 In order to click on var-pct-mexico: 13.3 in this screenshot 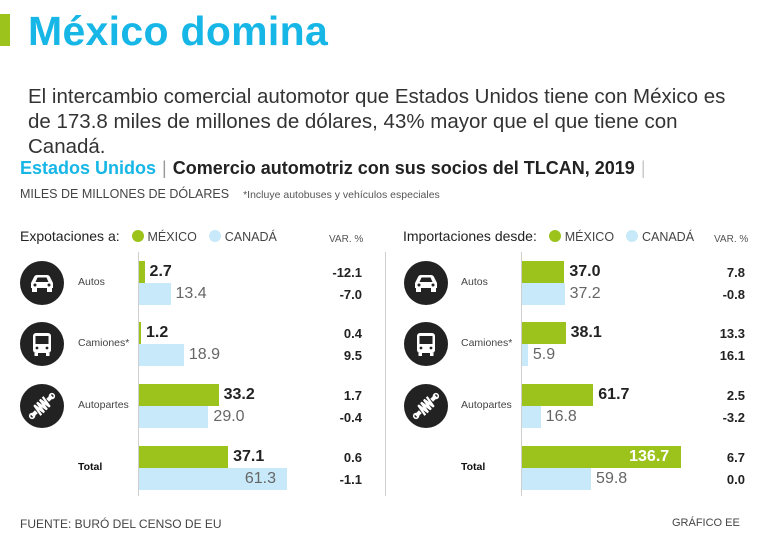, I will do `click(732, 333)`.